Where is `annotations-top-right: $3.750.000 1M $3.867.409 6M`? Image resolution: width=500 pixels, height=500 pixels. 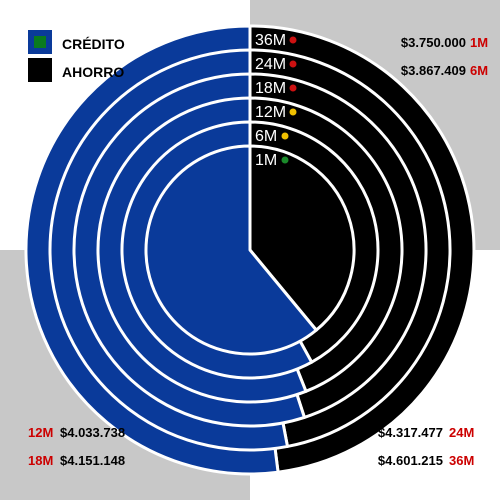 annotations-top-right: $3.750.000 1M $3.867.409 6M is located at coordinates (444, 56).